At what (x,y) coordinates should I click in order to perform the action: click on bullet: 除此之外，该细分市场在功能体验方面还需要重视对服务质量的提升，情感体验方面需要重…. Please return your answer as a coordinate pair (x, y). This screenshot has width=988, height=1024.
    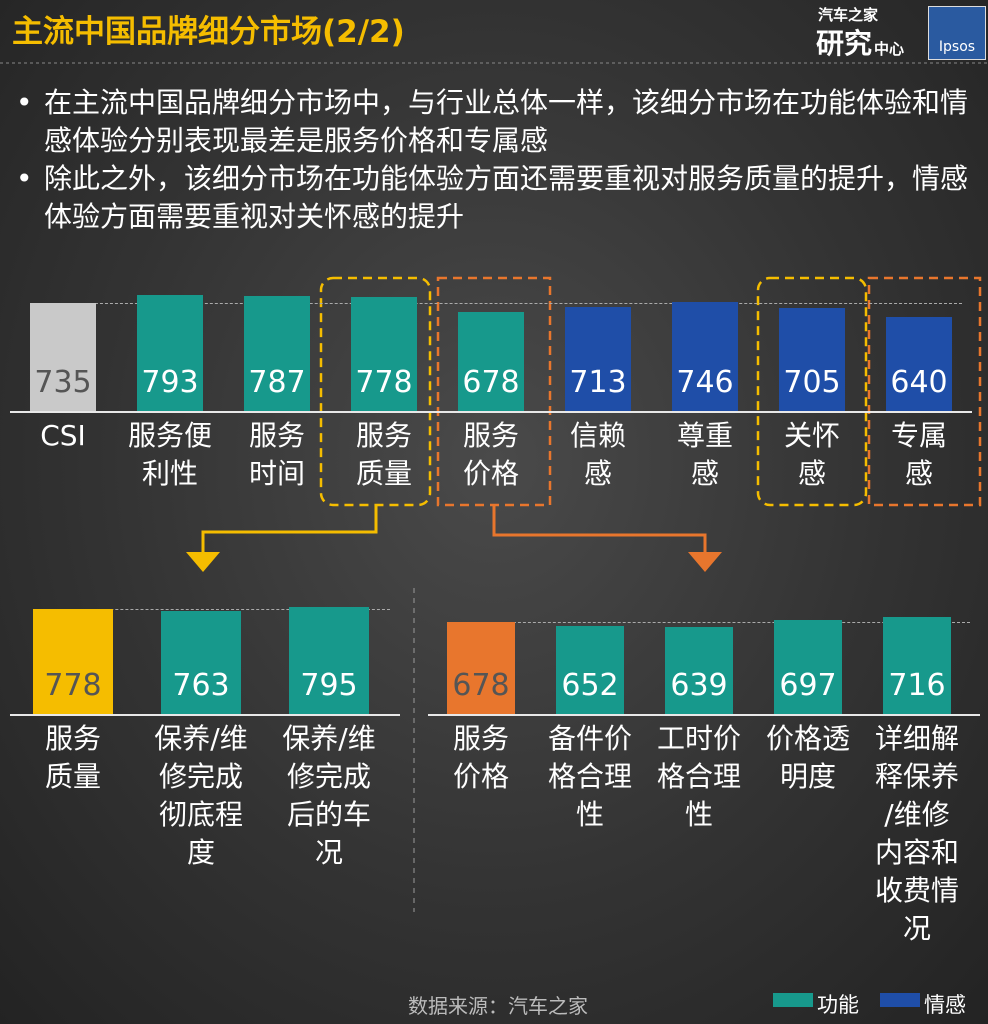
    Looking at the image, I should click on (494, 198).